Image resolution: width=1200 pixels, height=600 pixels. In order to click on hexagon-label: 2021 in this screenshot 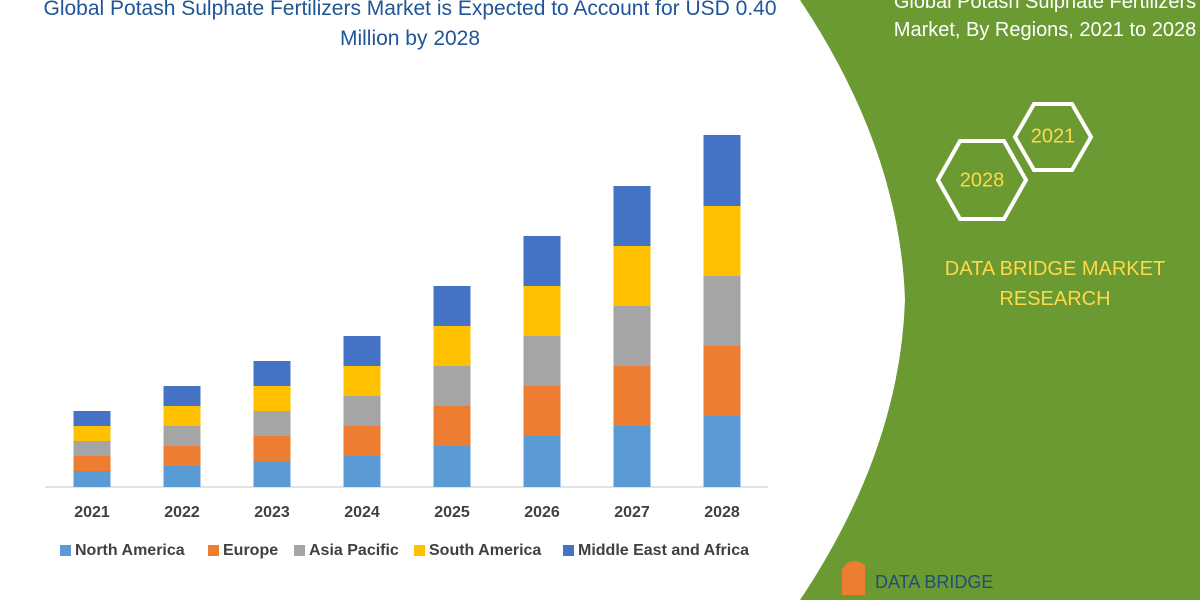, I will do `click(1053, 136)`.